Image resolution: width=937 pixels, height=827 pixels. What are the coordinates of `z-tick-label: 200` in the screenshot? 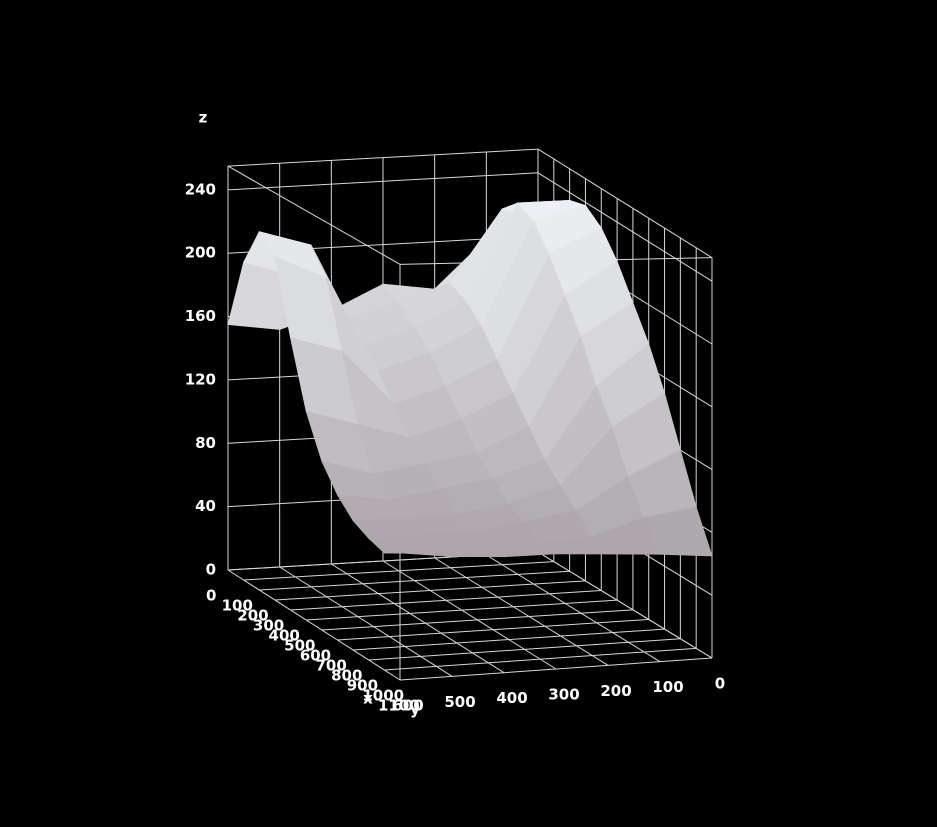 It's located at (200, 253).